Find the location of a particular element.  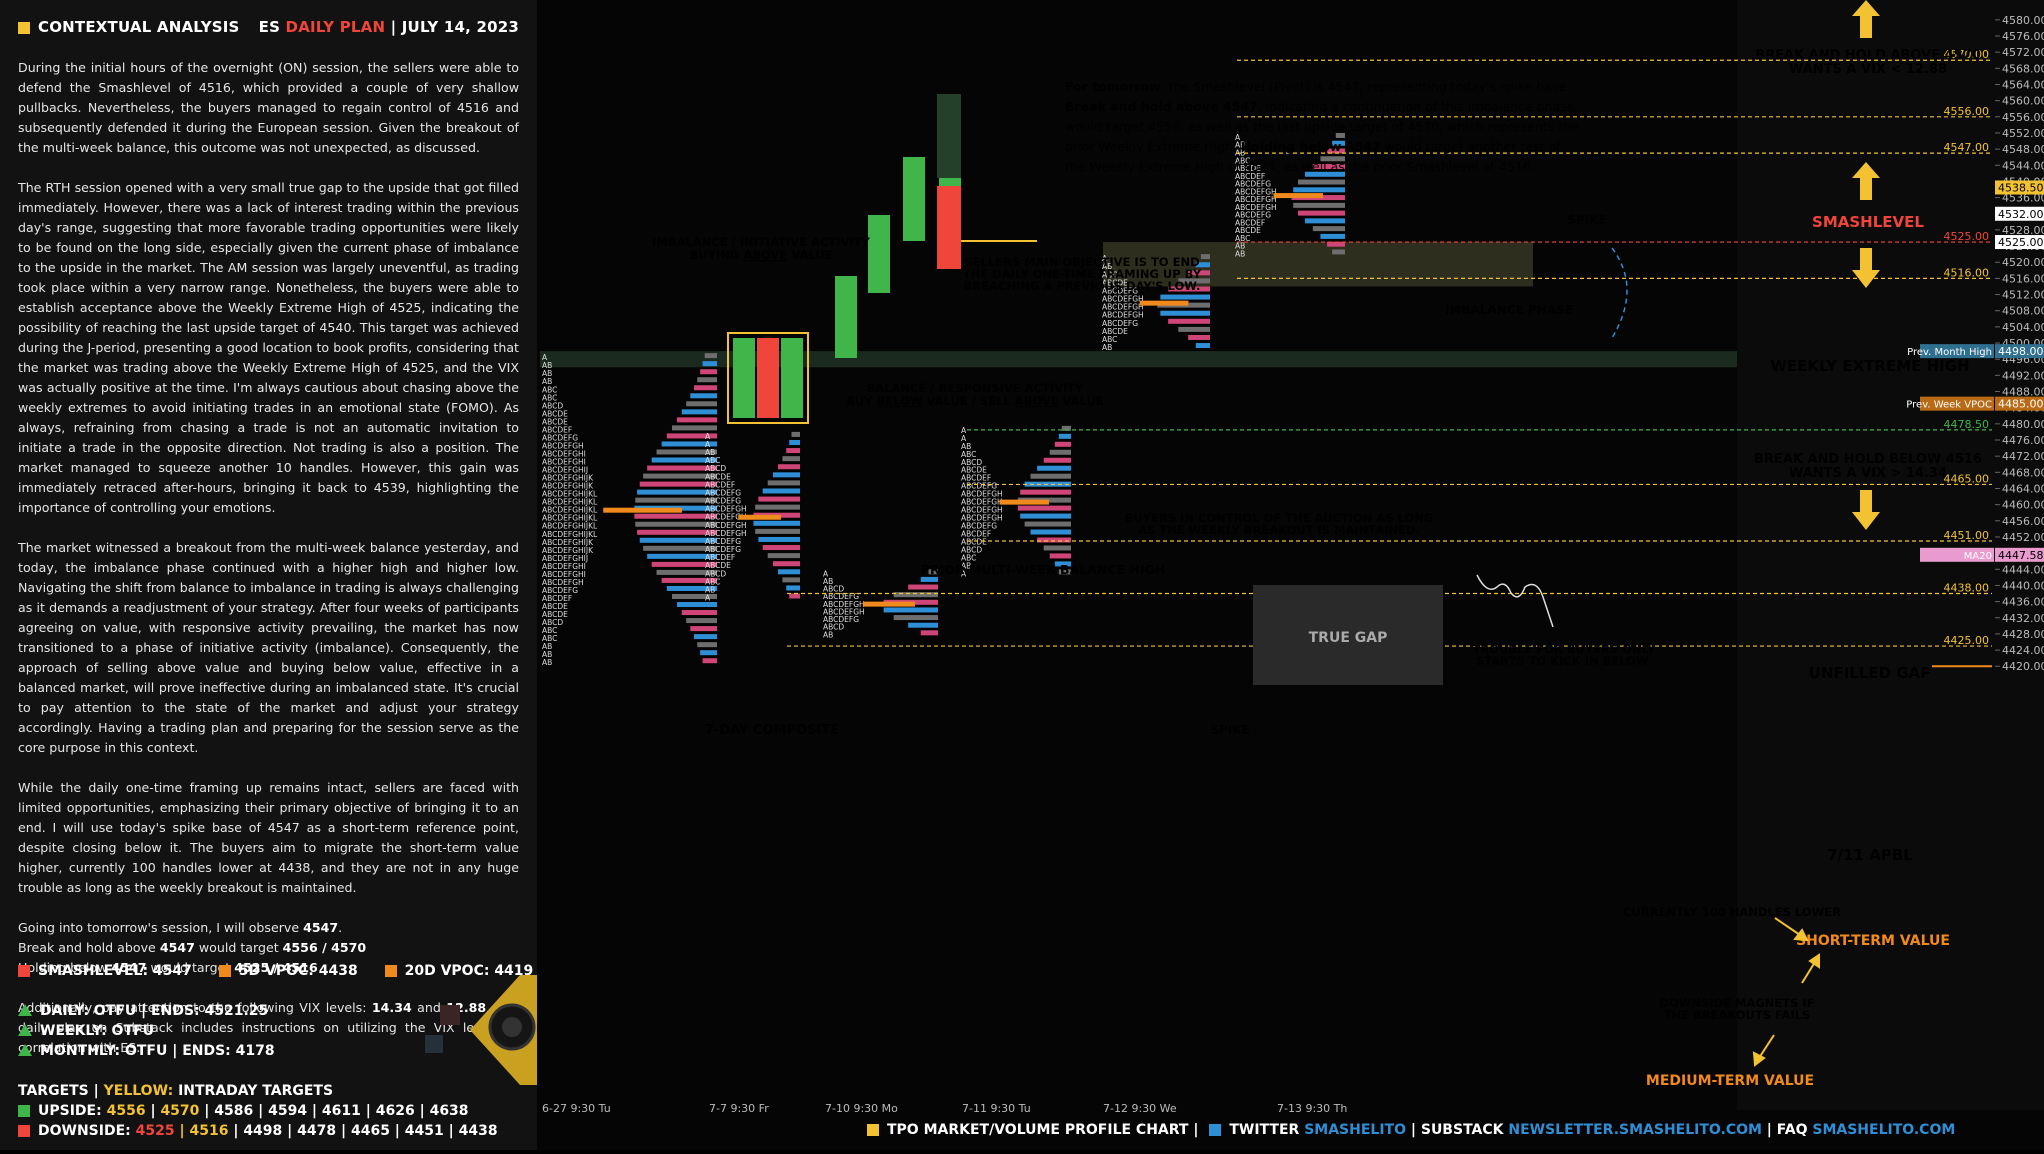

pointer-arrow is located at coordinates (1808, 972).